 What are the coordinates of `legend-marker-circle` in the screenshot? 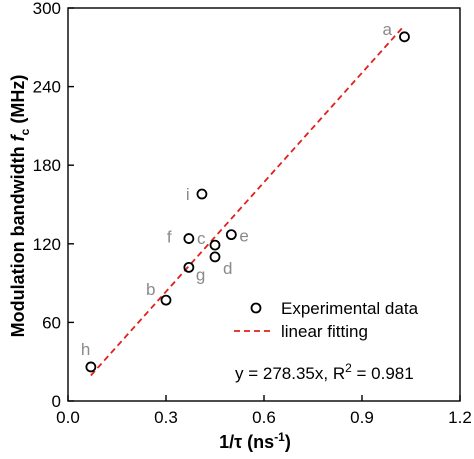 It's located at (256, 308).